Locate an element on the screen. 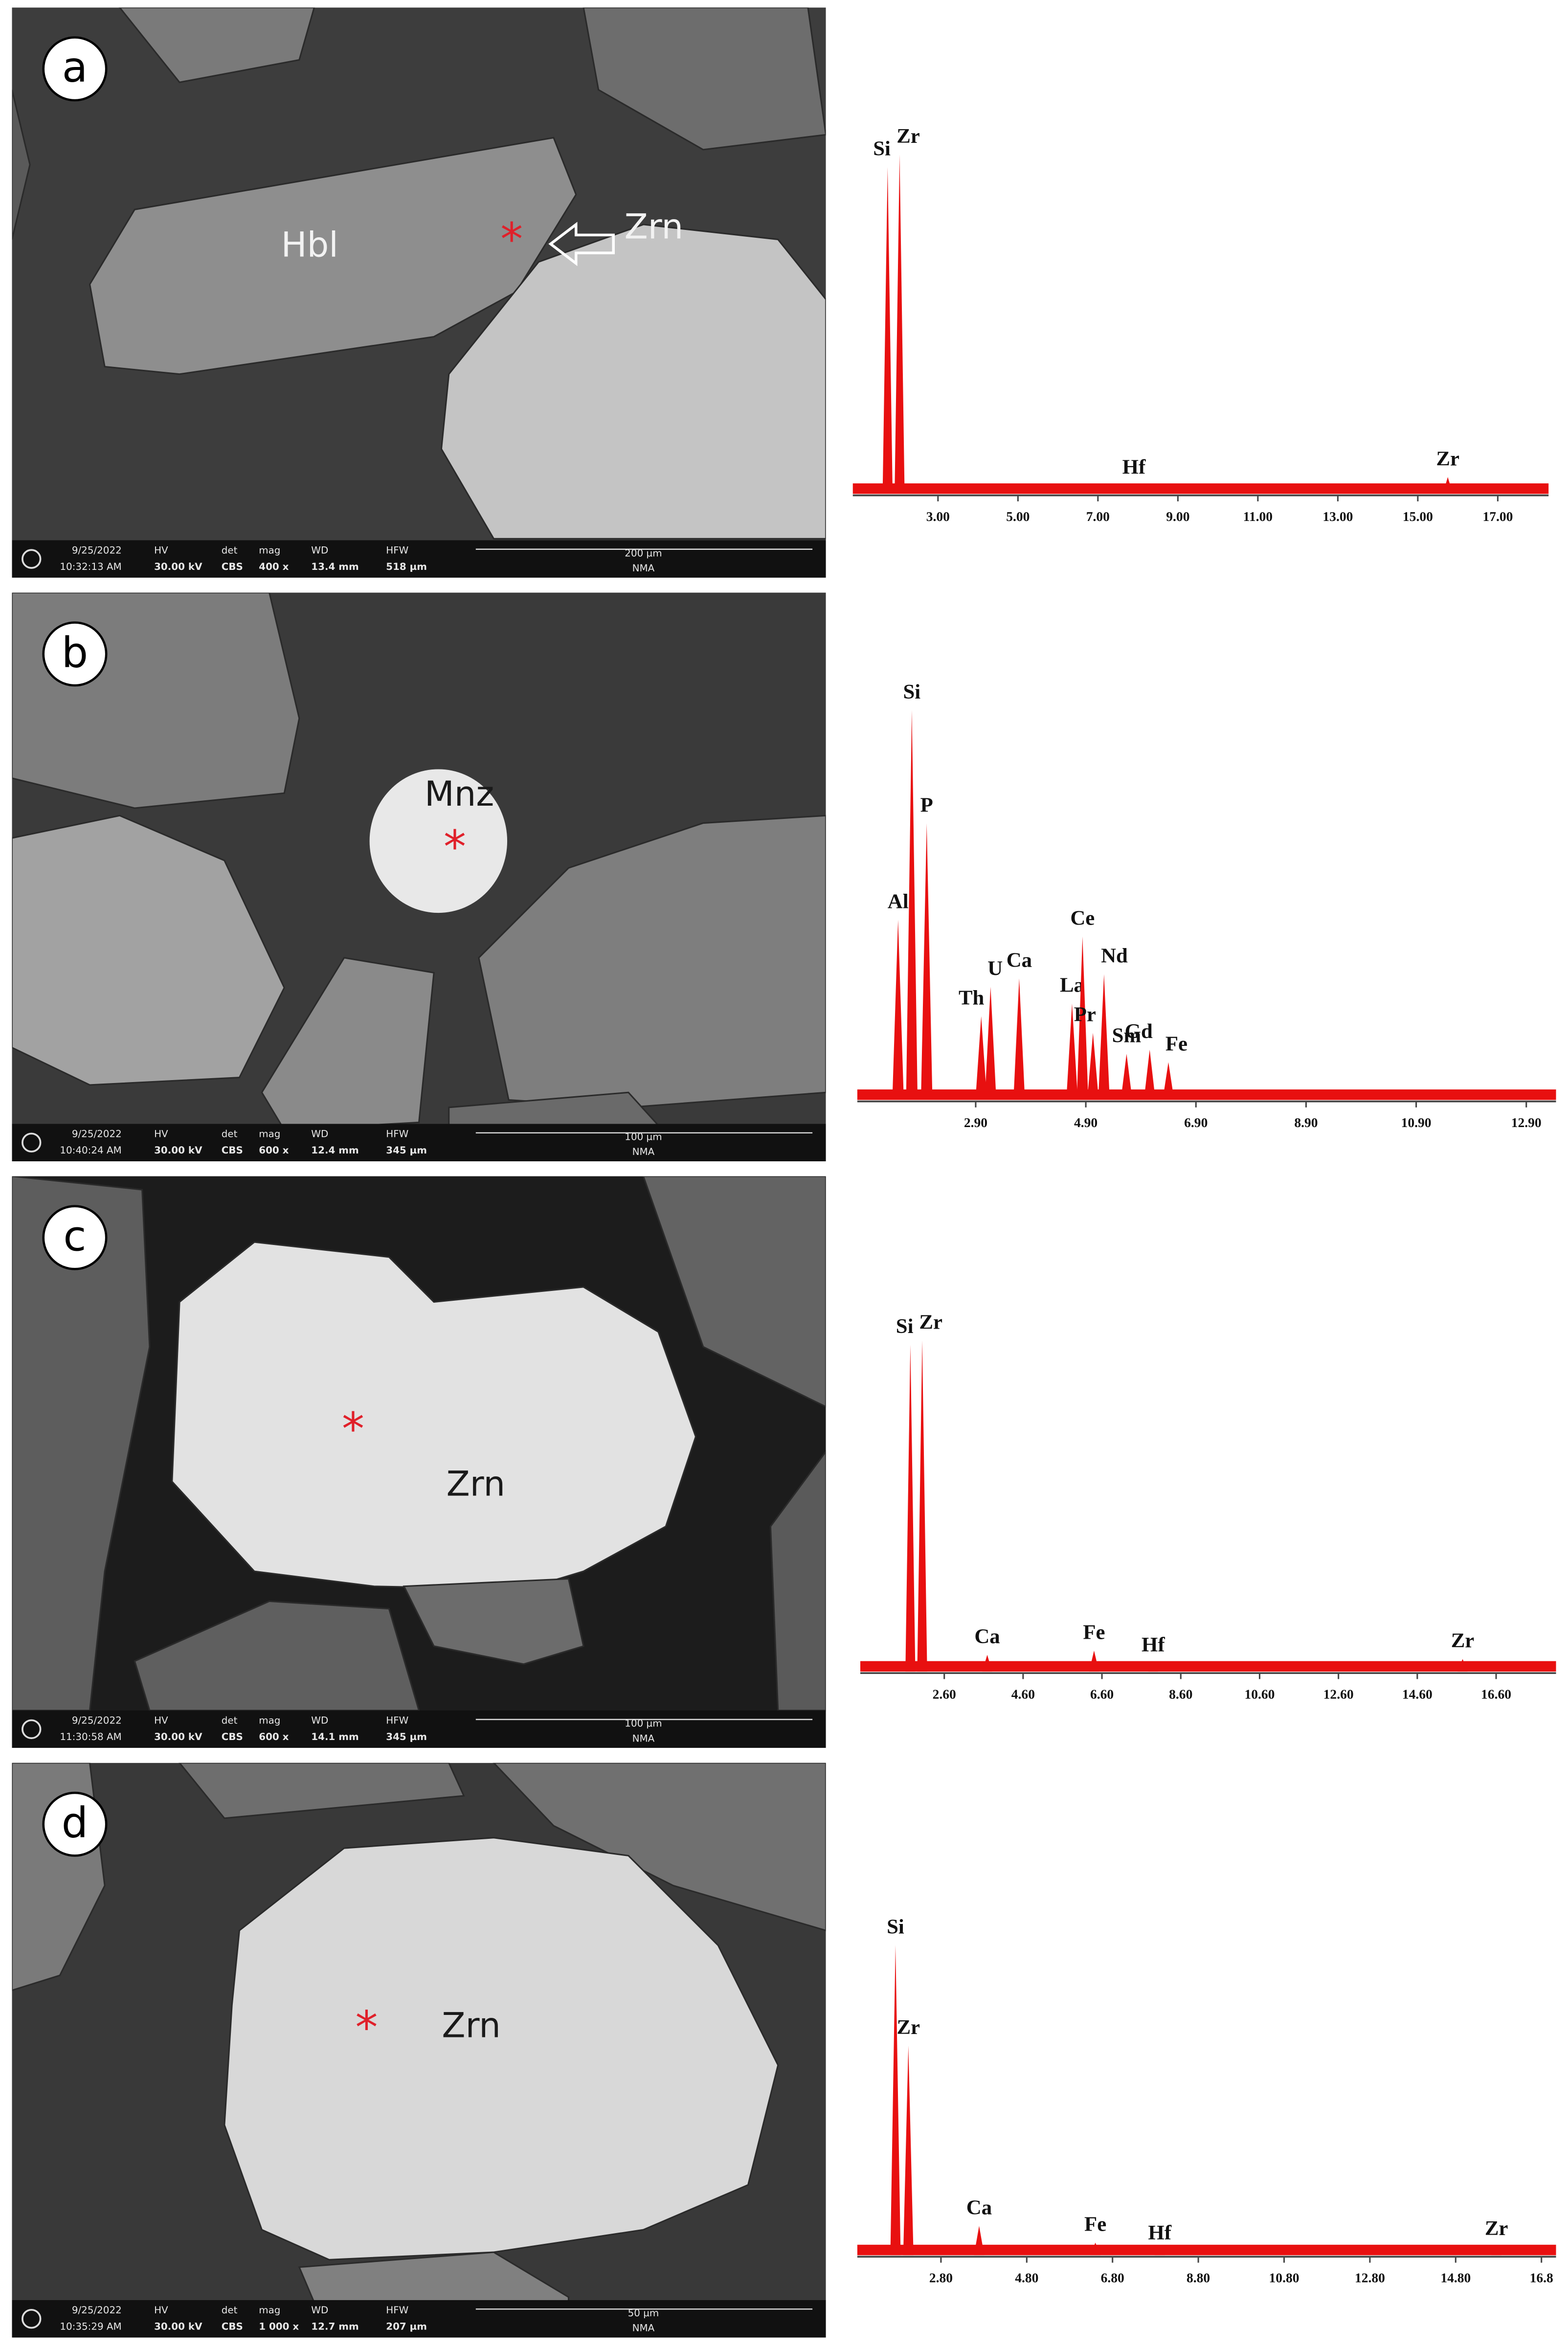  panel-label: c is located at coordinates (74, 1237).